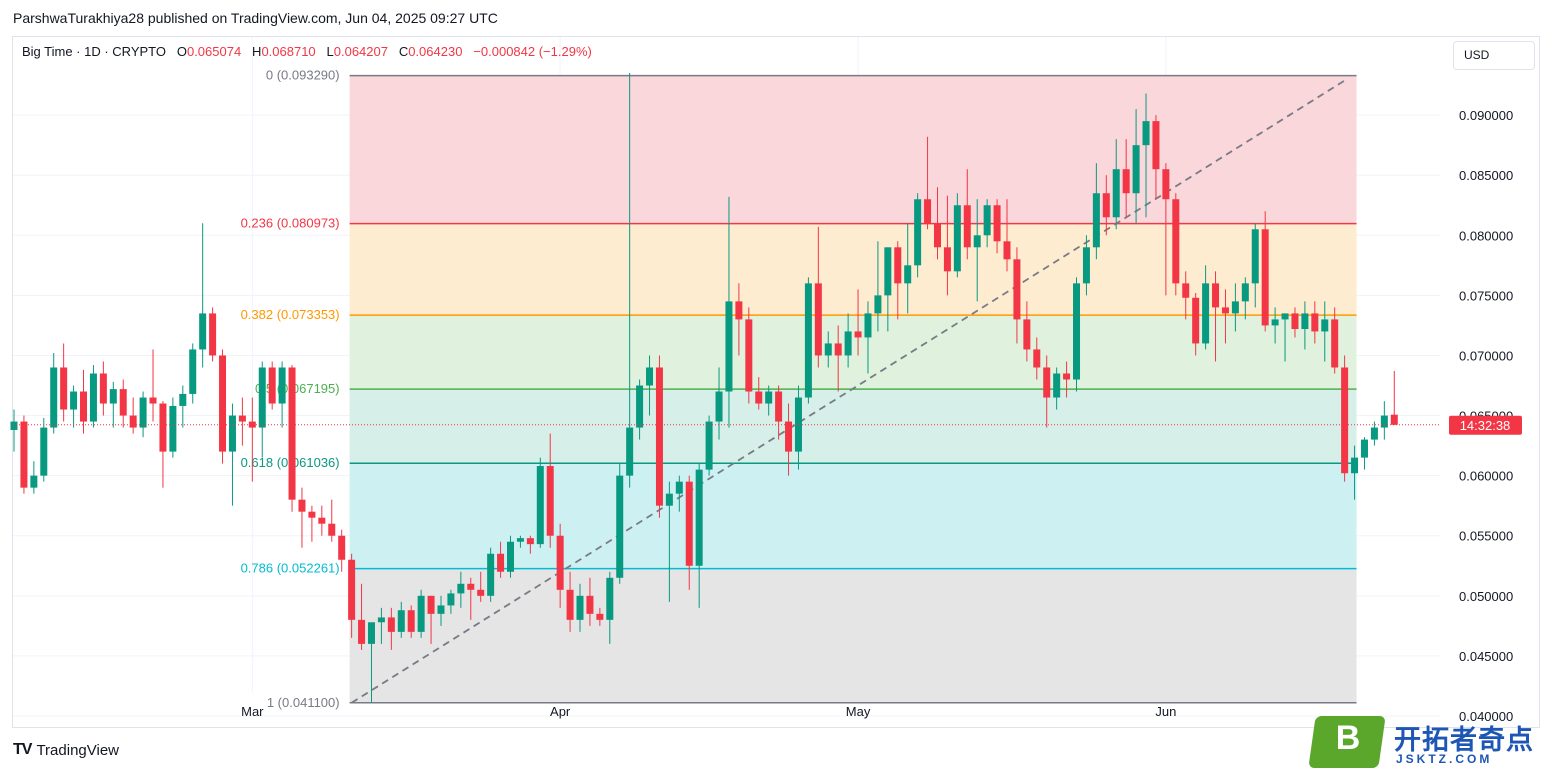 The height and width of the screenshot is (772, 1553). What do you see at coordinates (214, 51) in the screenshot?
I see `open-value: 0.065074` at bounding box center [214, 51].